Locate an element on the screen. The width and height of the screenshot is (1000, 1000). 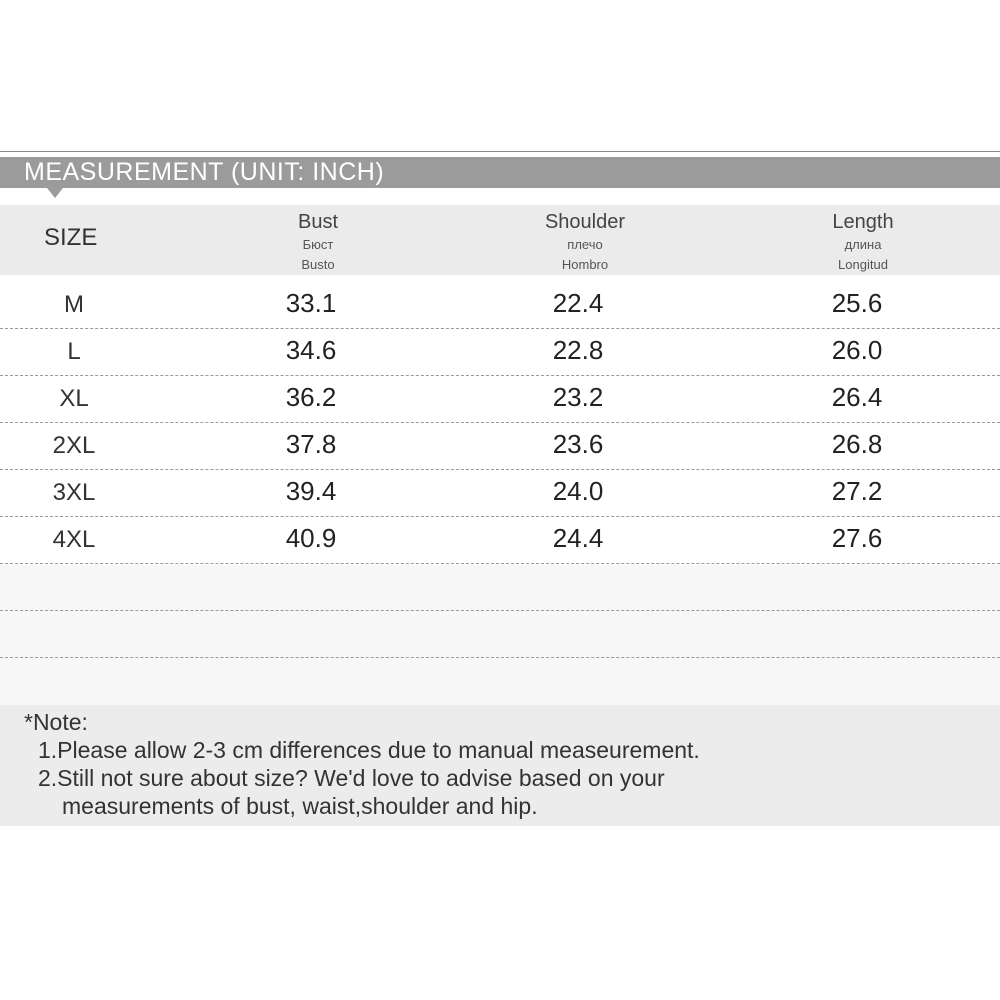
size-cell: M is located at coordinates (74, 304).